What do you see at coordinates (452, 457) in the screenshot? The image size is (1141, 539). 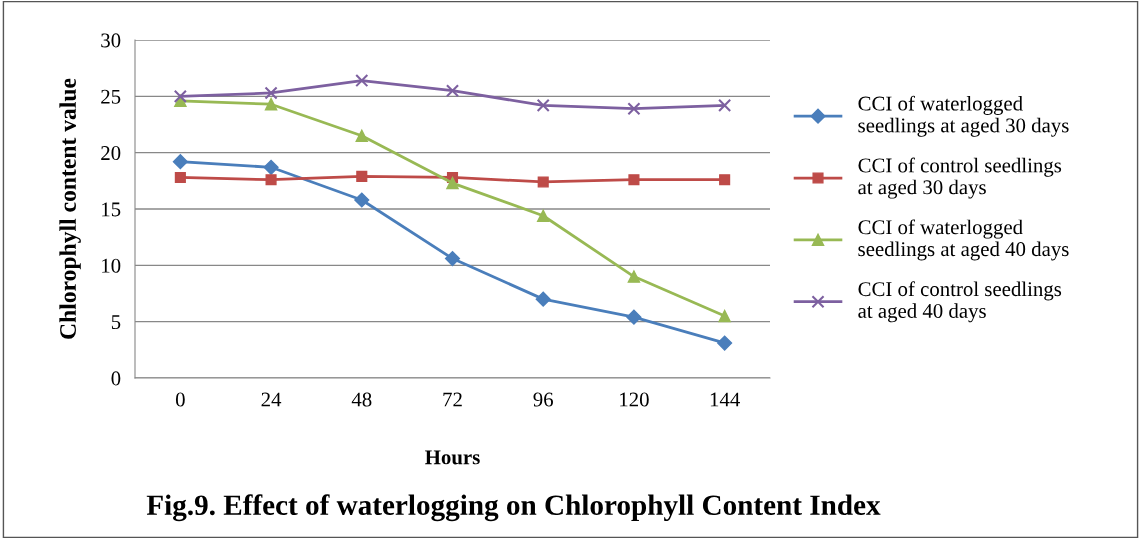 I see `x-axis-title: Hours` at bounding box center [452, 457].